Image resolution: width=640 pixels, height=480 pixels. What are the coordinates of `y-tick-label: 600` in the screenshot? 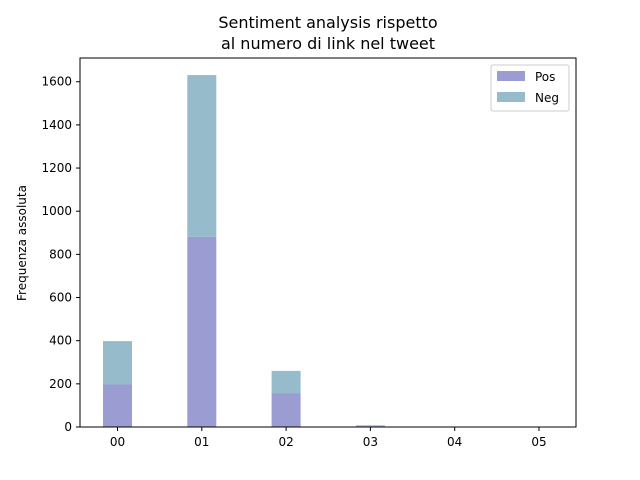 It's located at (60, 298).